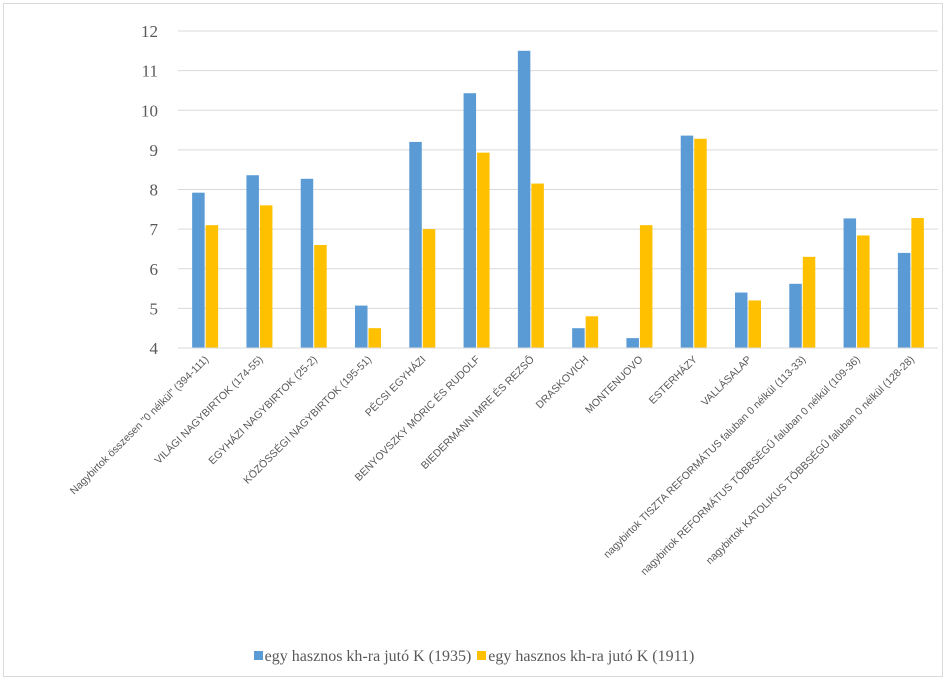 The image size is (948, 682). What do you see at coordinates (154, 190) in the screenshot?
I see `y-tick-label: 8` at bounding box center [154, 190].